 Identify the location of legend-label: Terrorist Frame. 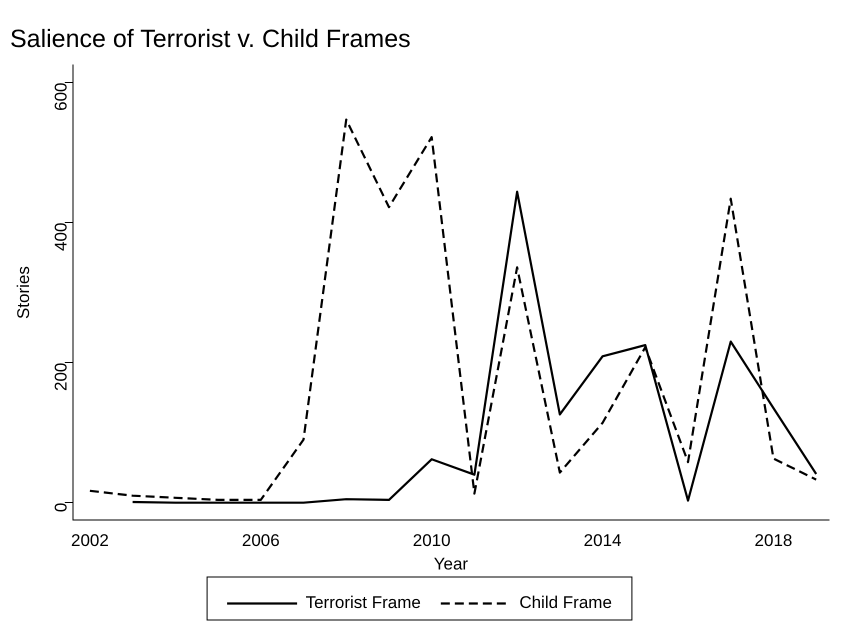
(363, 602).